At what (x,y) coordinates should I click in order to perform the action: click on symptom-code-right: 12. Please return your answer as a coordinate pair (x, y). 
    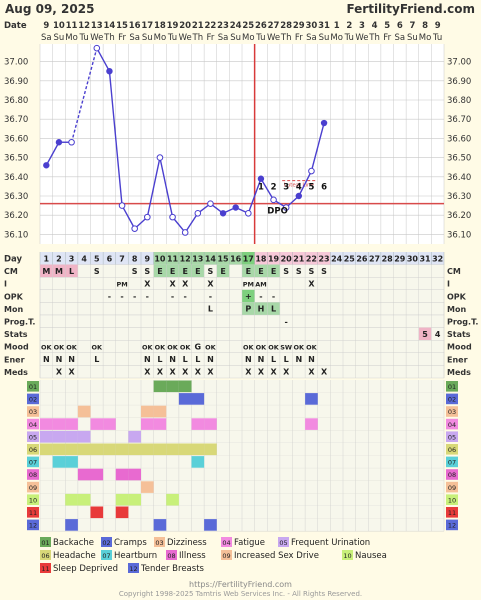
    Looking at the image, I should click on (452, 526).